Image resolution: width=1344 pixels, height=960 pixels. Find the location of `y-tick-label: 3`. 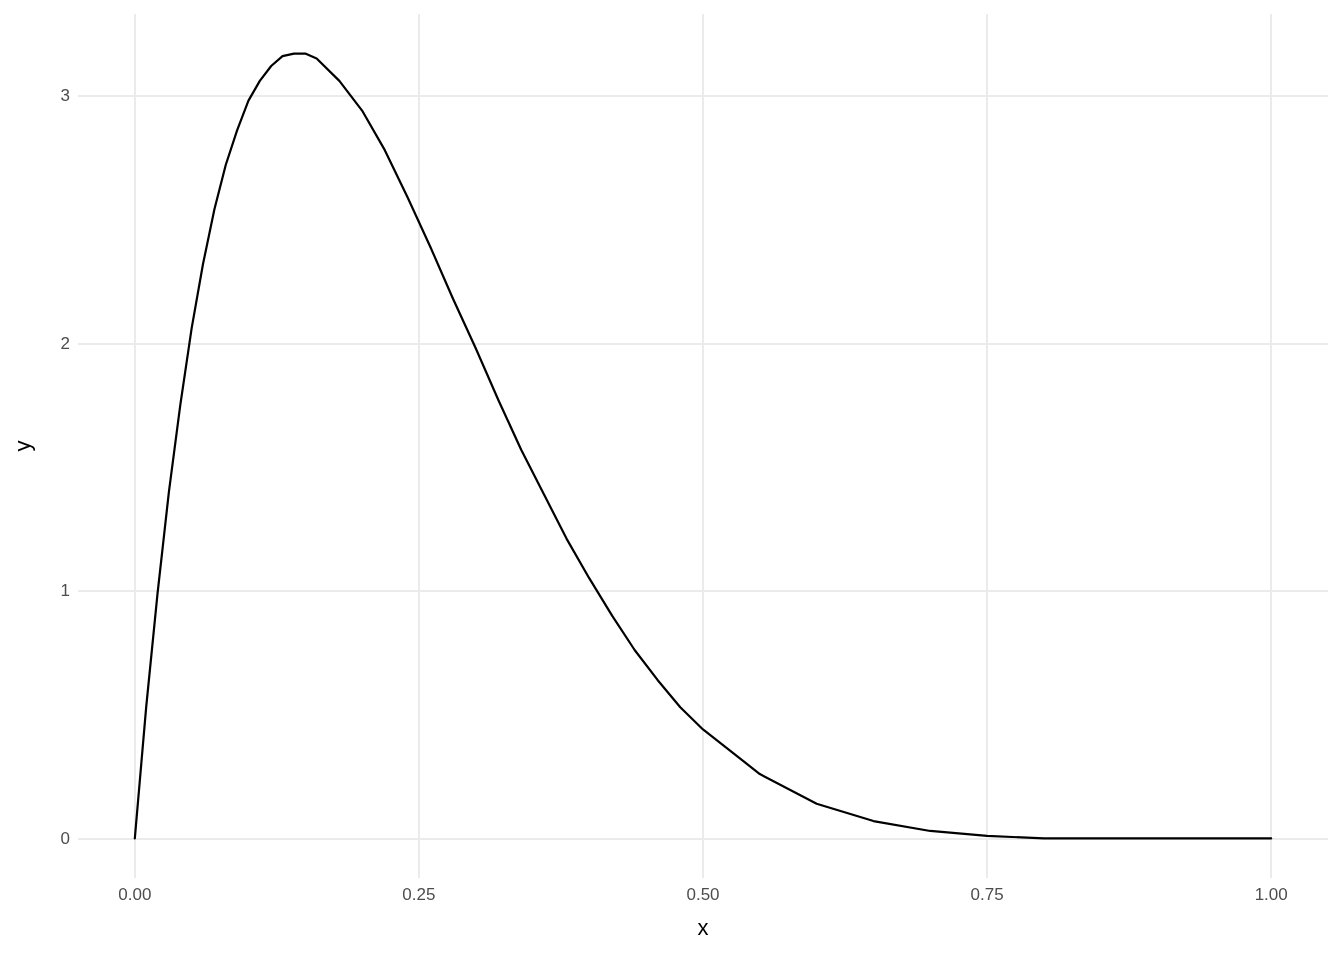

y-tick-label: 3 is located at coordinates (65, 96).